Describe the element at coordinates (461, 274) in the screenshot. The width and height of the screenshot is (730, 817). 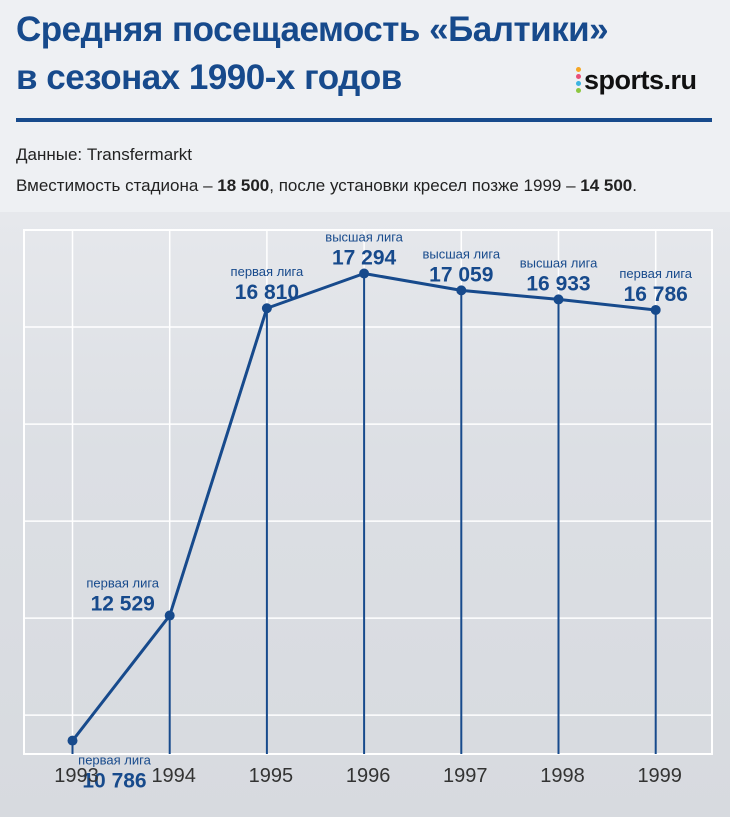
I see `value-label: 17 059` at that location.